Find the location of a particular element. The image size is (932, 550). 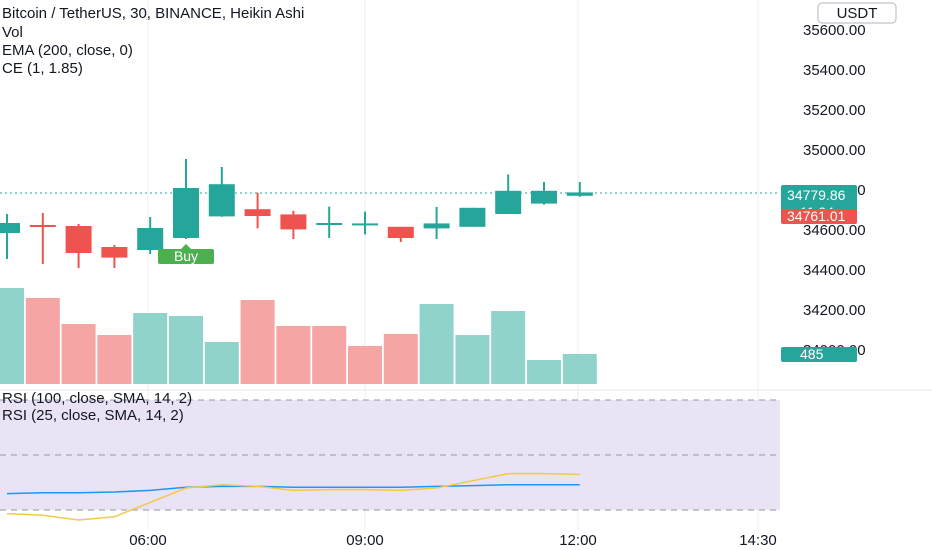

buy-signal-arrow is located at coordinates (186, 246).